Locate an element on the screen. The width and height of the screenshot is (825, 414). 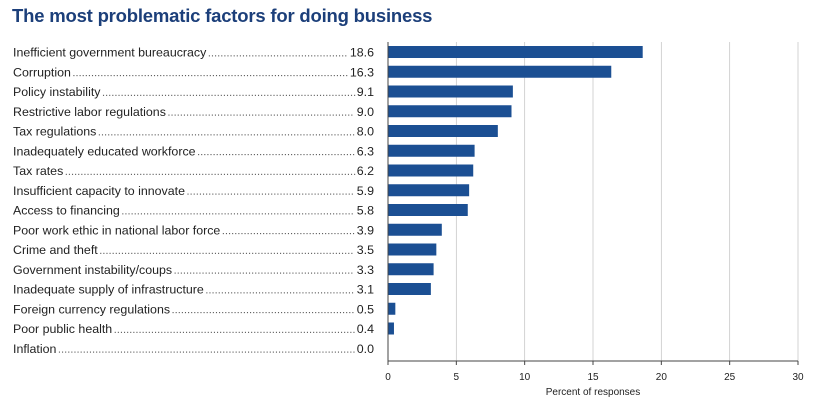
x-tick-label: 25 is located at coordinates (730, 377).